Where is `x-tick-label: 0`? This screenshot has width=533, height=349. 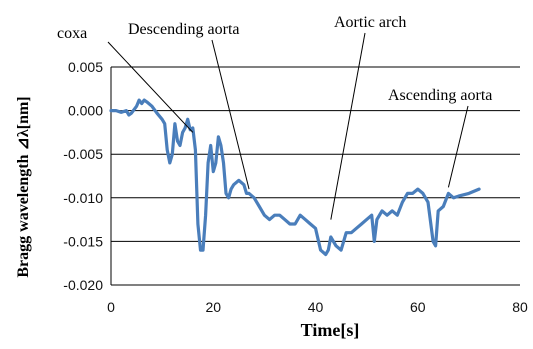 x-tick-label: 0 is located at coordinates (111, 307).